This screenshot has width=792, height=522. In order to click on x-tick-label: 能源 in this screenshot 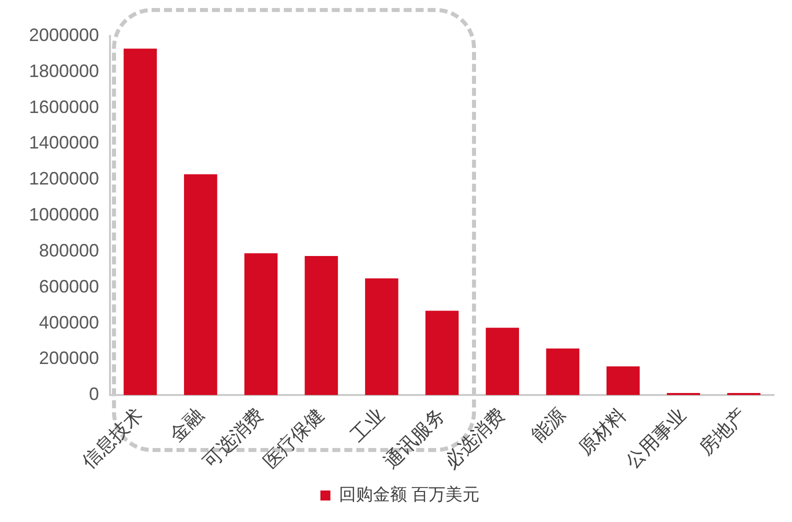, I will do `click(549, 425)`.